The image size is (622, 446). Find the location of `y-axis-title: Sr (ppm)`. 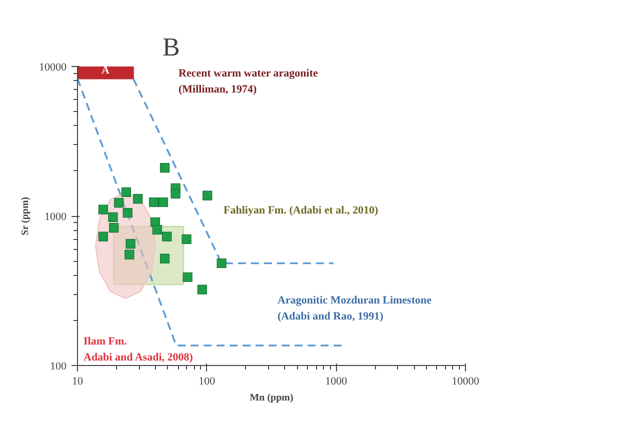

y-axis-title: Sr (ppm) is located at coordinates (25, 216).